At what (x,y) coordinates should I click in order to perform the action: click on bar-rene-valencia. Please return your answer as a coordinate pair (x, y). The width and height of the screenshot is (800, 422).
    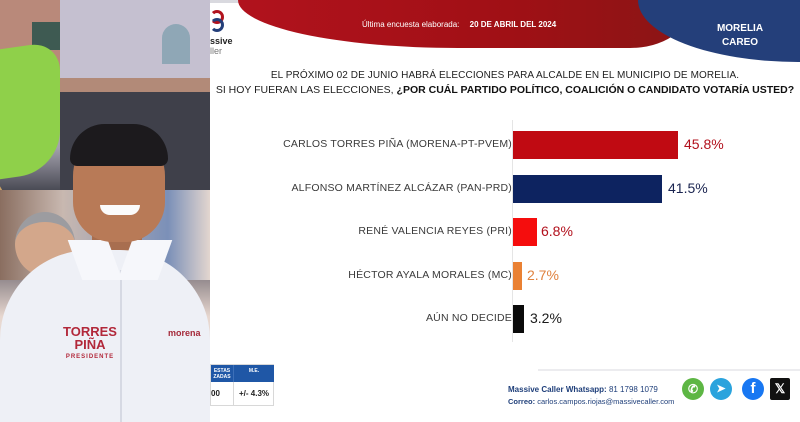
    Looking at the image, I should click on (525, 232).